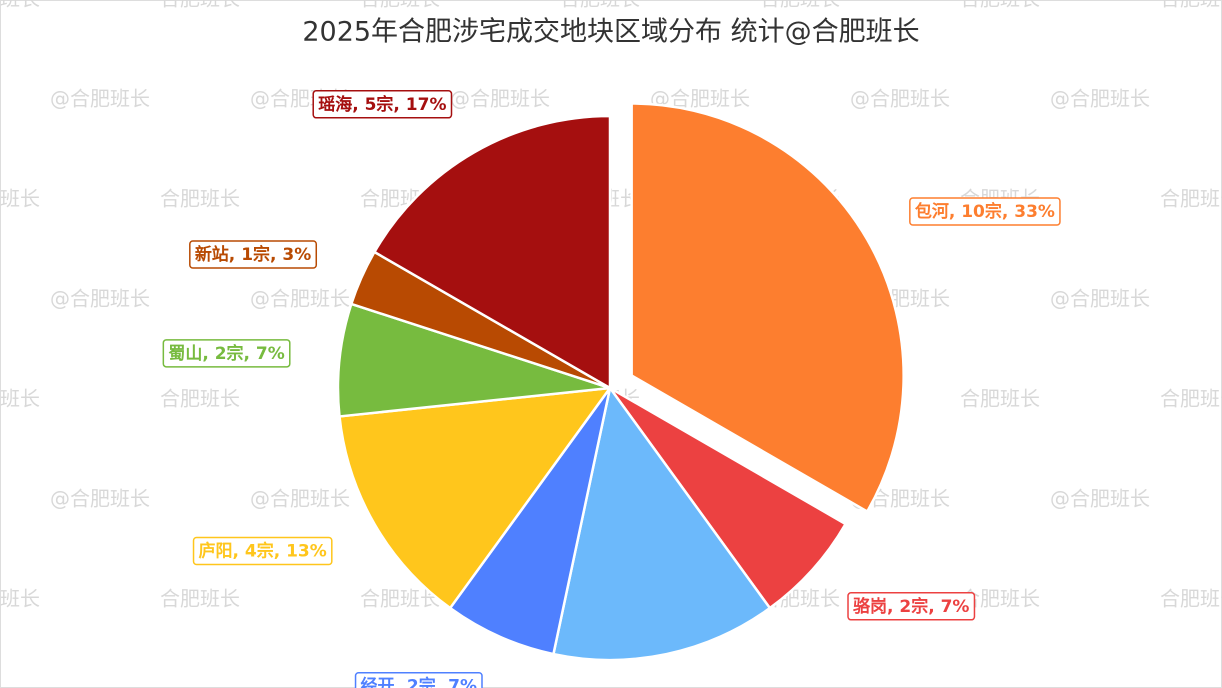 Image resolution: width=1222 pixels, height=688 pixels. I want to click on data-label: 新站, 1宗, 3%, so click(253, 254).